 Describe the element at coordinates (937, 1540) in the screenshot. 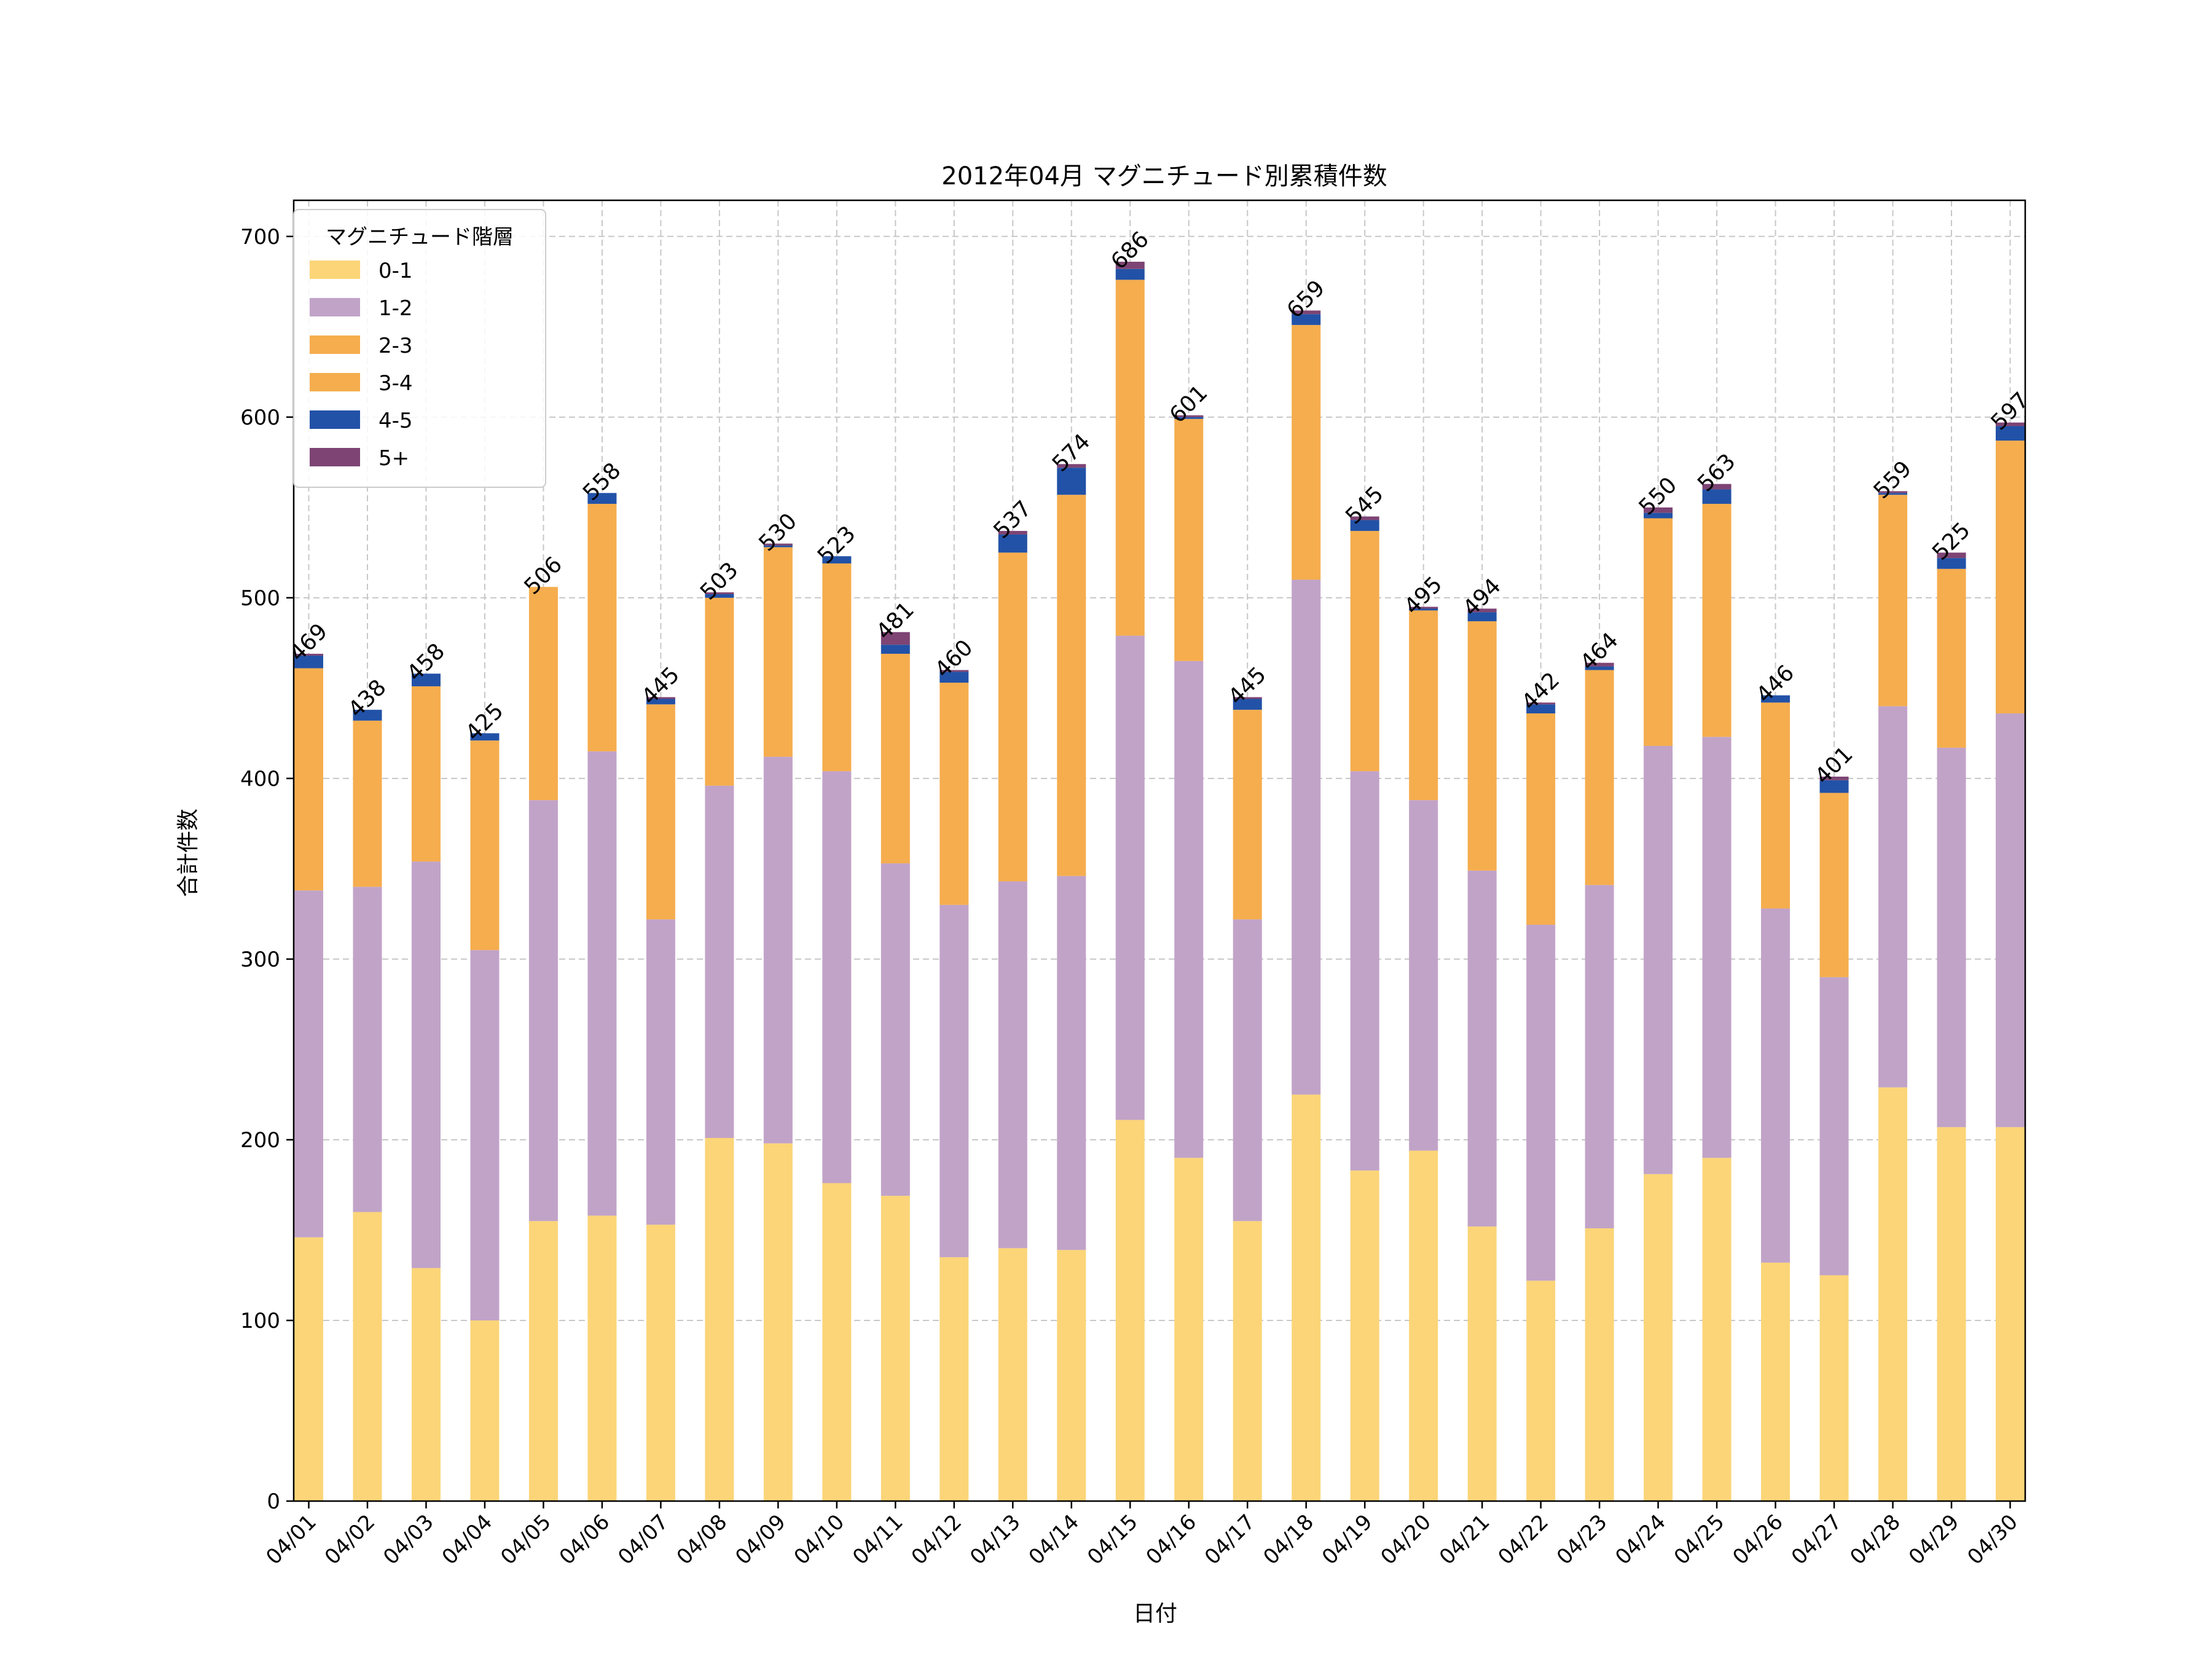

I see `x-tick-label-04-12: 04/12` at that location.